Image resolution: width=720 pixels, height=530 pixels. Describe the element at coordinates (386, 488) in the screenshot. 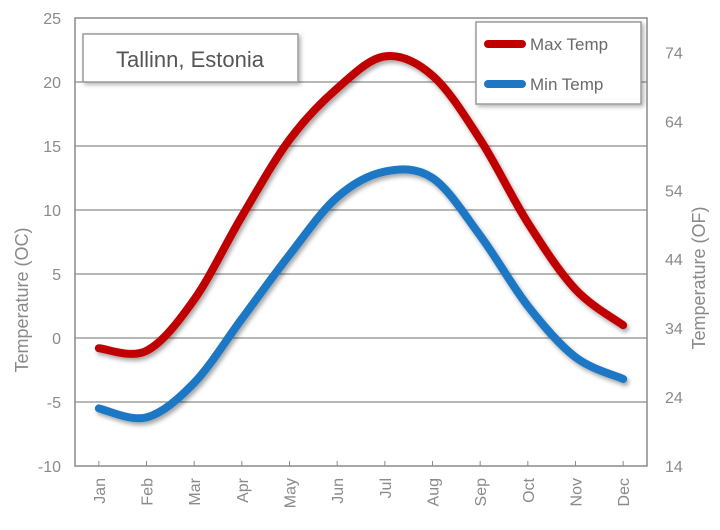

I see `x-tick-label: Jul` at that location.